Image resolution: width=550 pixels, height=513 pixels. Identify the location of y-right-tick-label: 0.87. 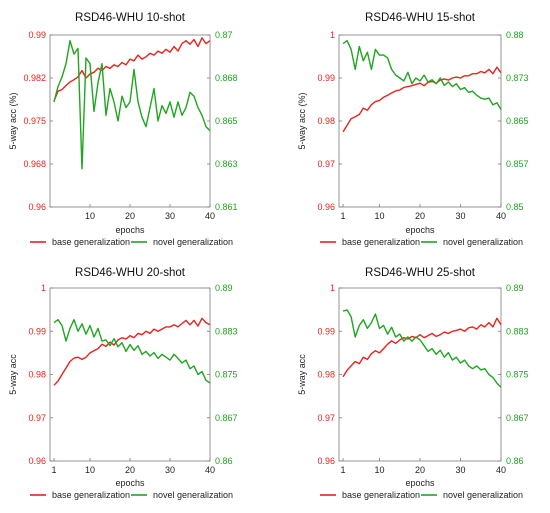
(224, 35).